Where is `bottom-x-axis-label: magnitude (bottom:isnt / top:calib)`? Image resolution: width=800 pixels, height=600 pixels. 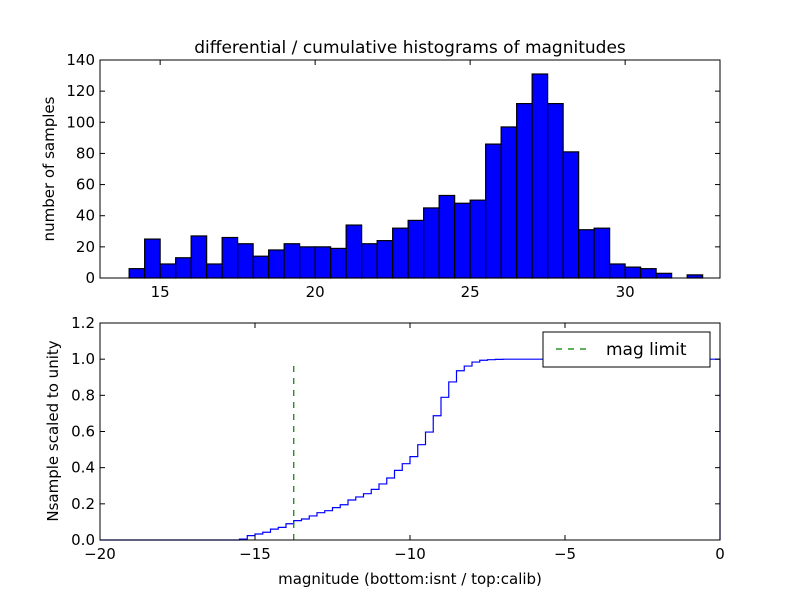 bottom-x-axis-label: magnitude (bottom:isnt / top:calib) is located at coordinates (410, 579).